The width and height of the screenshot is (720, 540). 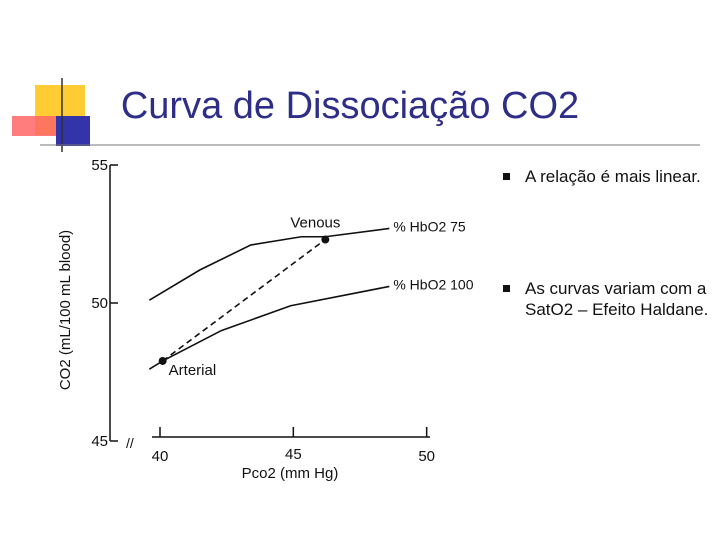 I want to click on slide-title: Curva de Dissociação CO2, so click(x=350, y=106).